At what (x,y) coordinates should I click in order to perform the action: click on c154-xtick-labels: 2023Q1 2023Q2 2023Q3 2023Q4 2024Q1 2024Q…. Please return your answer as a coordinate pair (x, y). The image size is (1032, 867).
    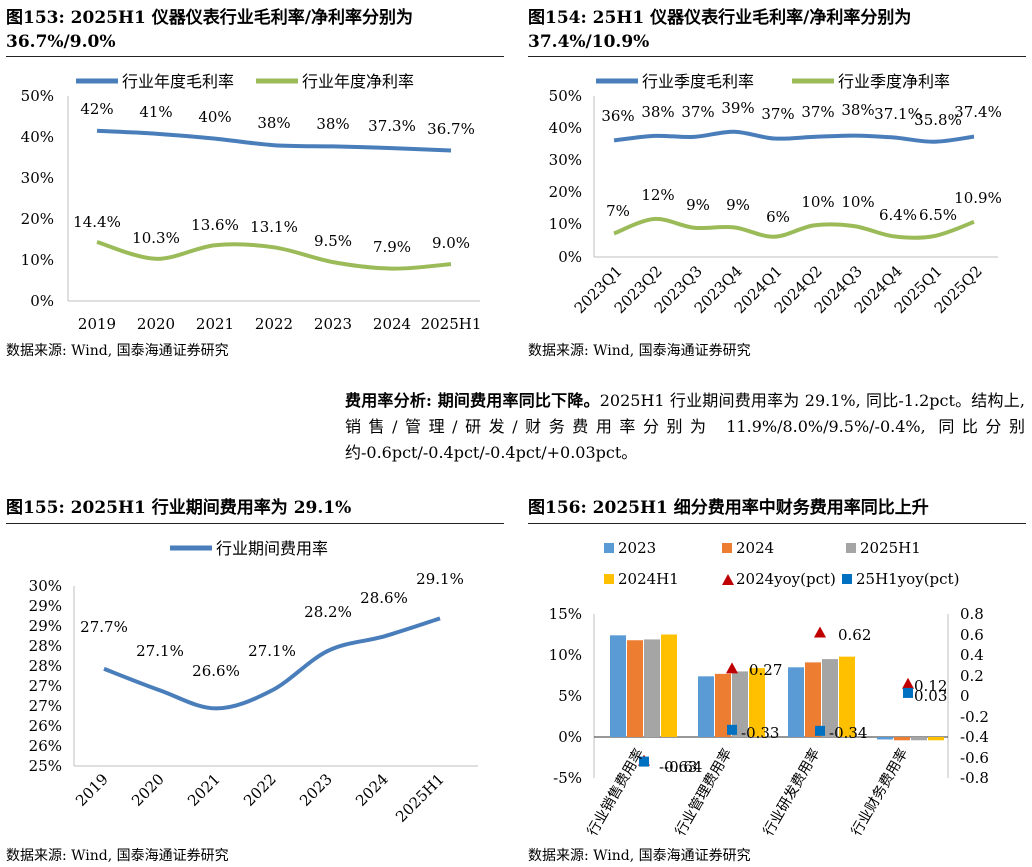
    Looking at the image, I should click on (778, 289).